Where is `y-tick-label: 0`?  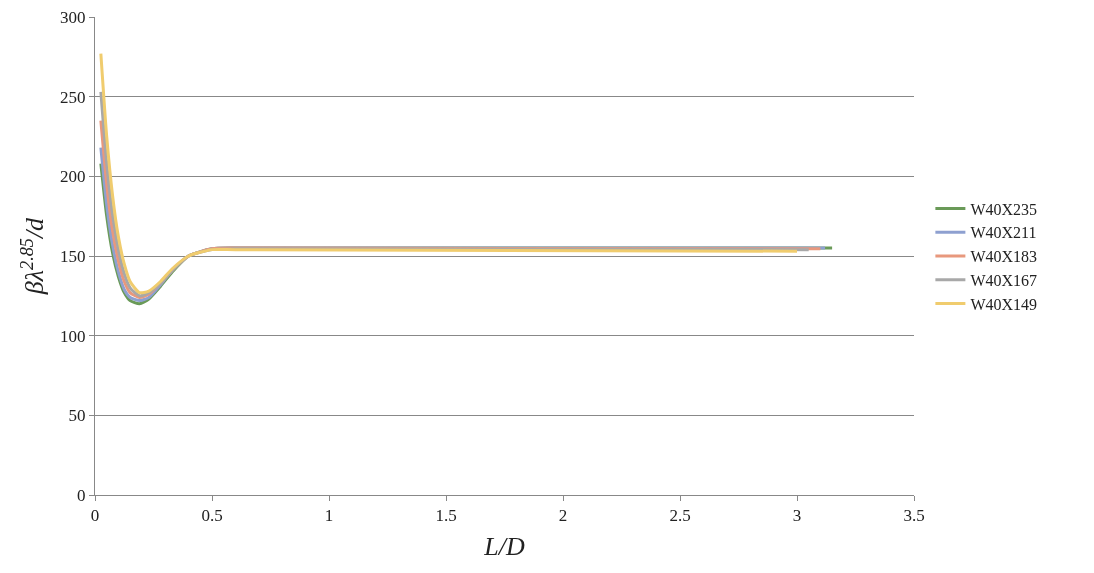 y-tick-label: 0 is located at coordinates (81, 495).